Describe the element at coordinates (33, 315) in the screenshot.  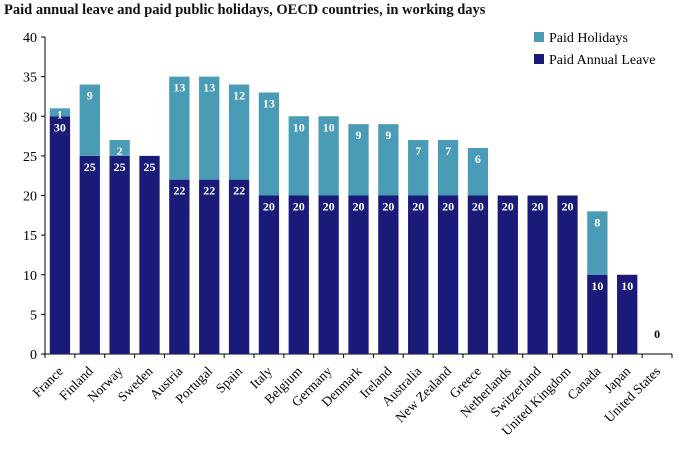
I see `y-tick-label: 5` at that location.